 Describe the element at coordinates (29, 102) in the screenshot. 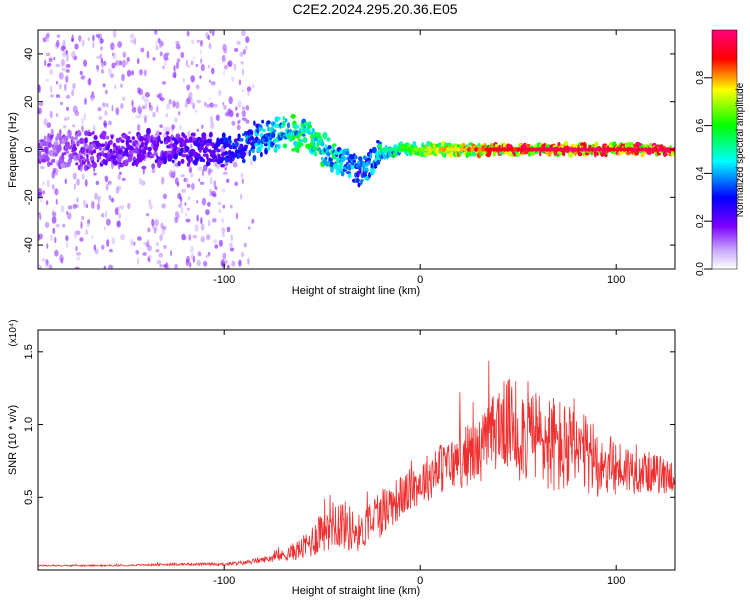

I see `spectrogram-ytick-label: 20` at that location.